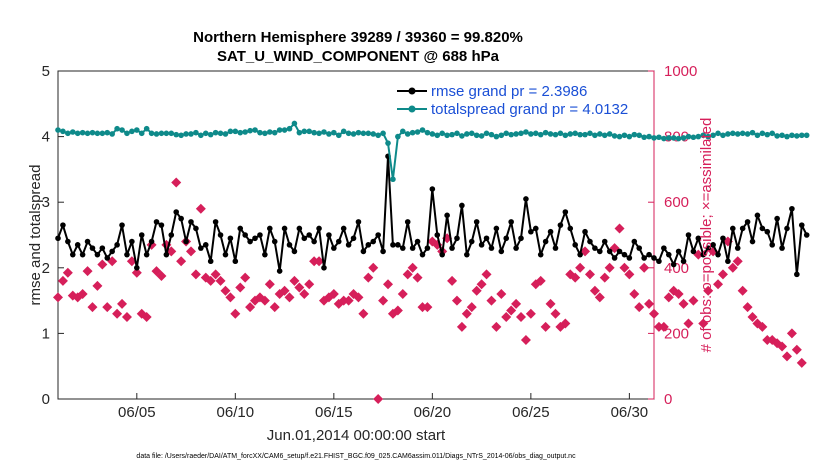 The width and height of the screenshot is (830, 470). What do you see at coordinates (676, 333) in the screenshot?
I see `y-tick-label-right: 200` at bounding box center [676, 333].